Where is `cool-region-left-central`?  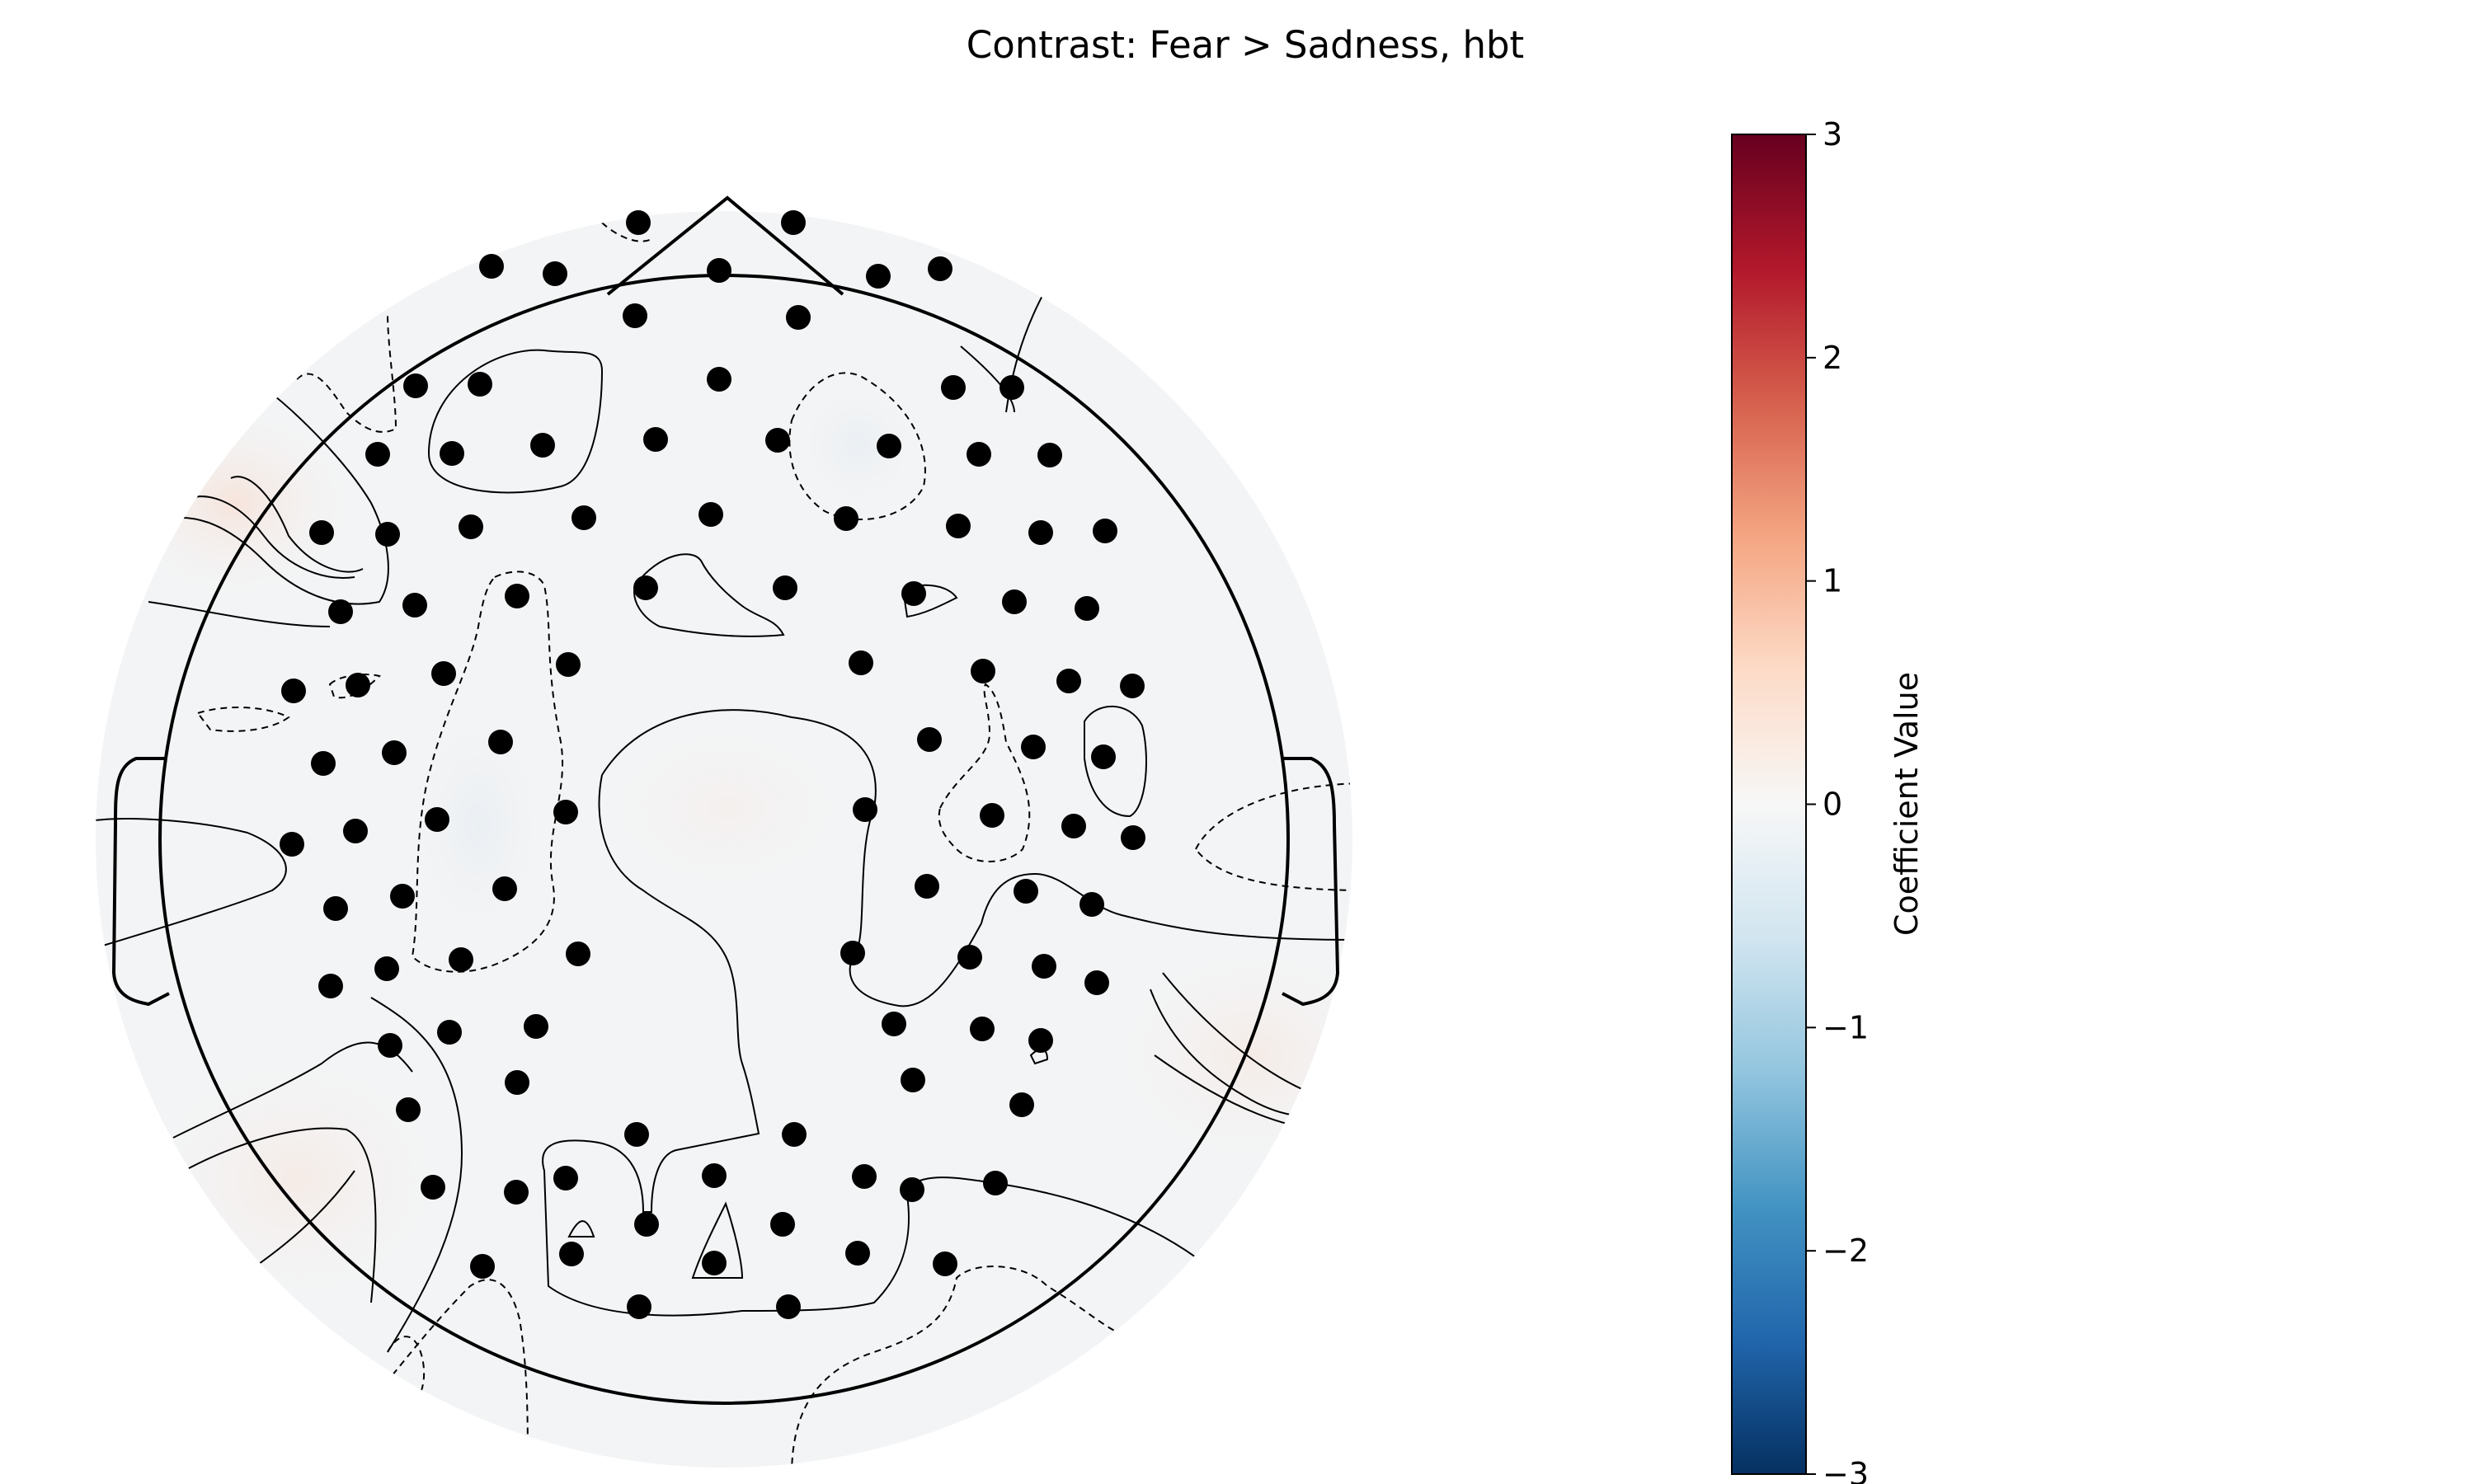
cool-region-left-central is located at coordinates (478, 824).